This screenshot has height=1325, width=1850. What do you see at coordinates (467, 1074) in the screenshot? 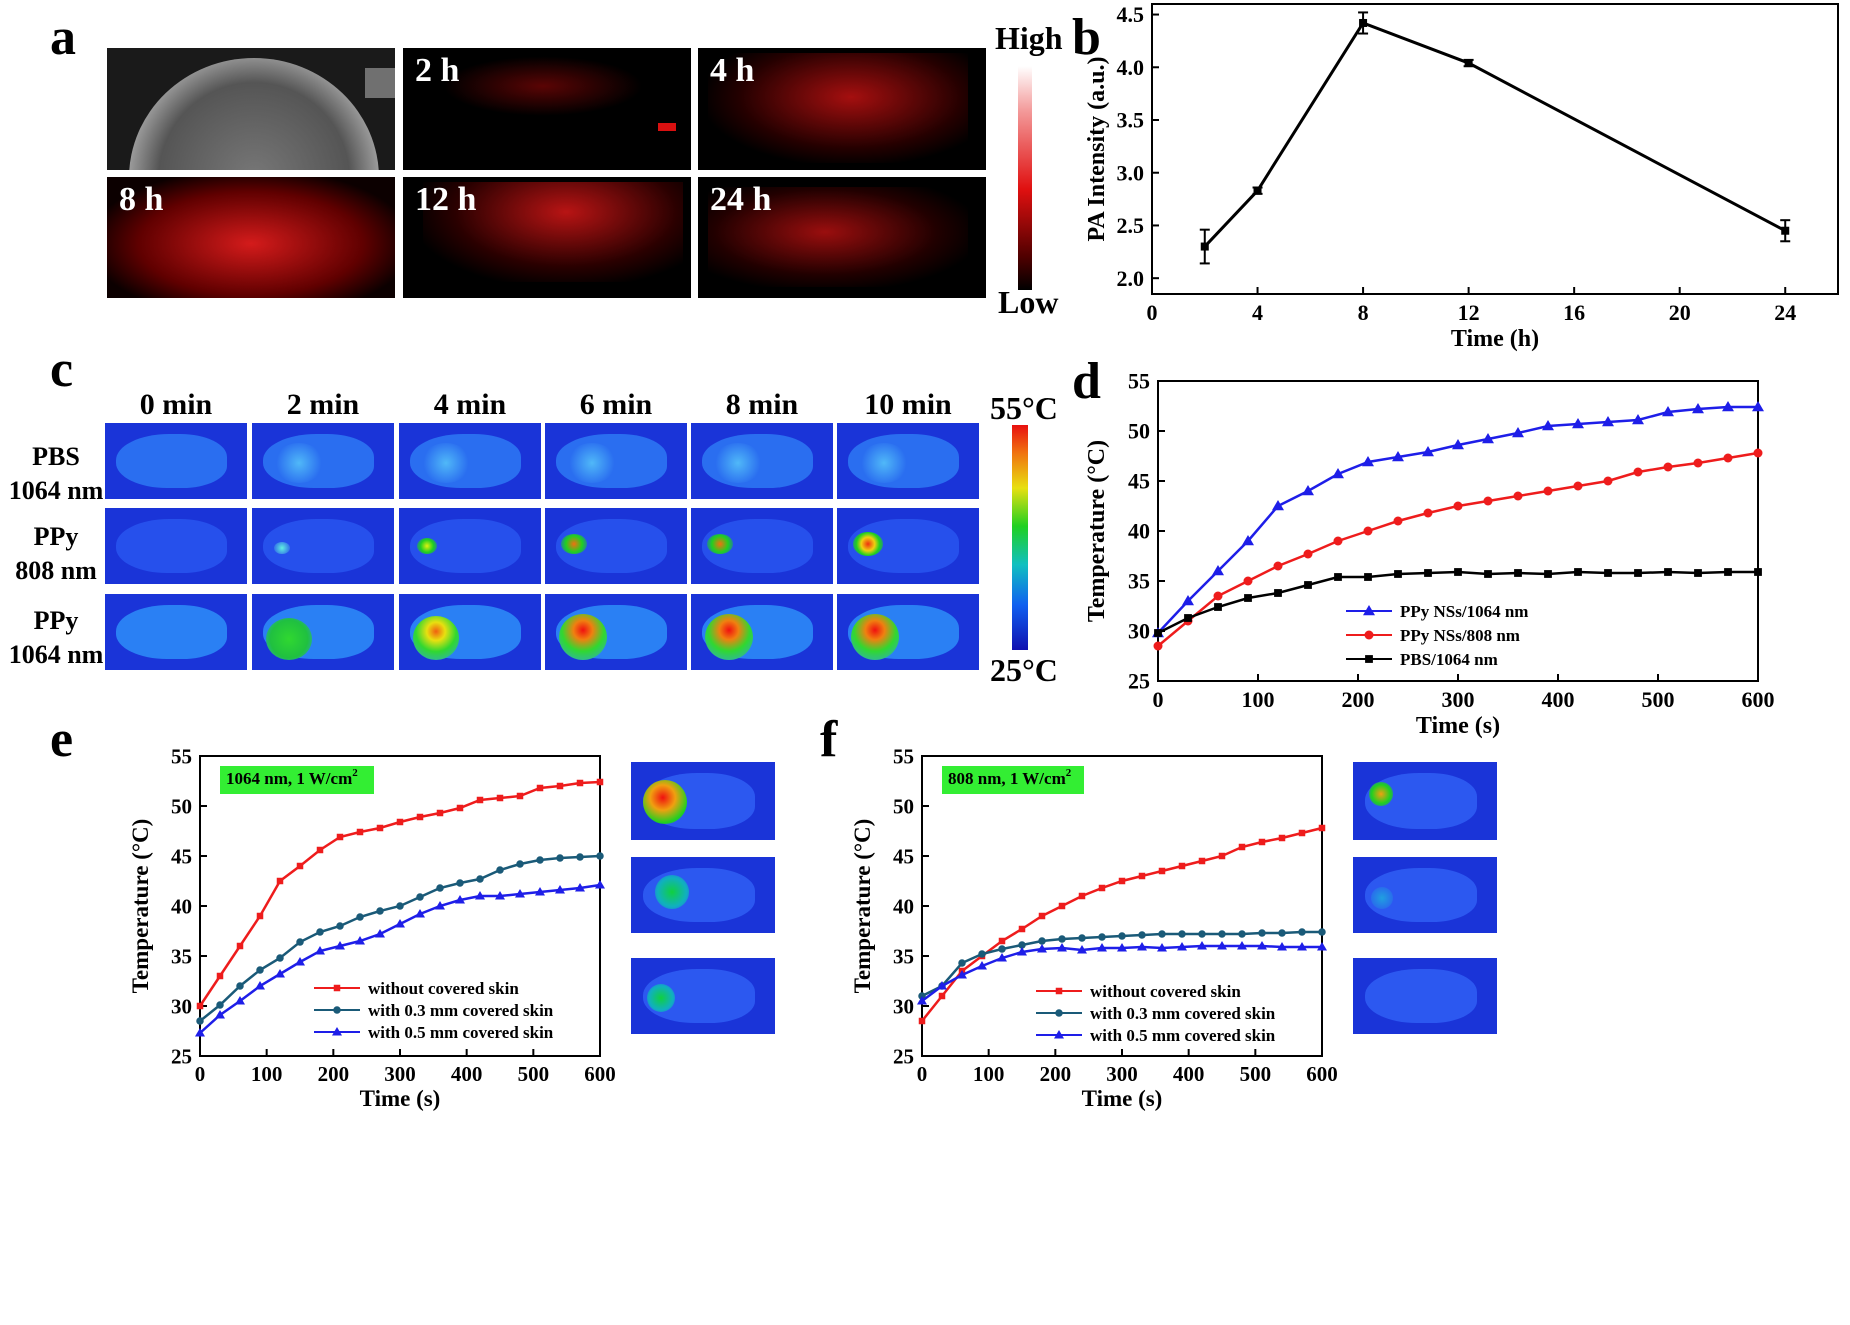
I see `x-tick-label: 400` at bounding box center [467, 1074].